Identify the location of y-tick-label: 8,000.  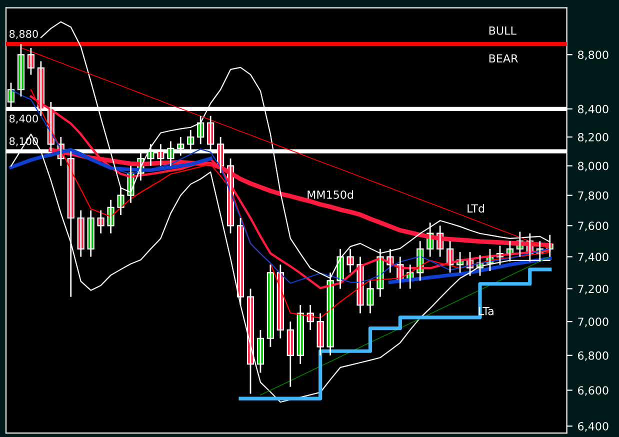
(593, 167).